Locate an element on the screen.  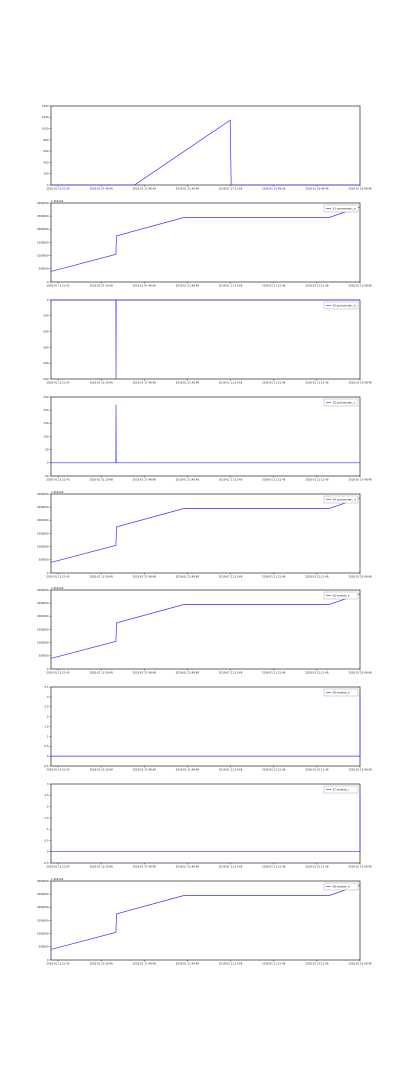
y-tick-label: 200 is located at coordinates (46, 174).